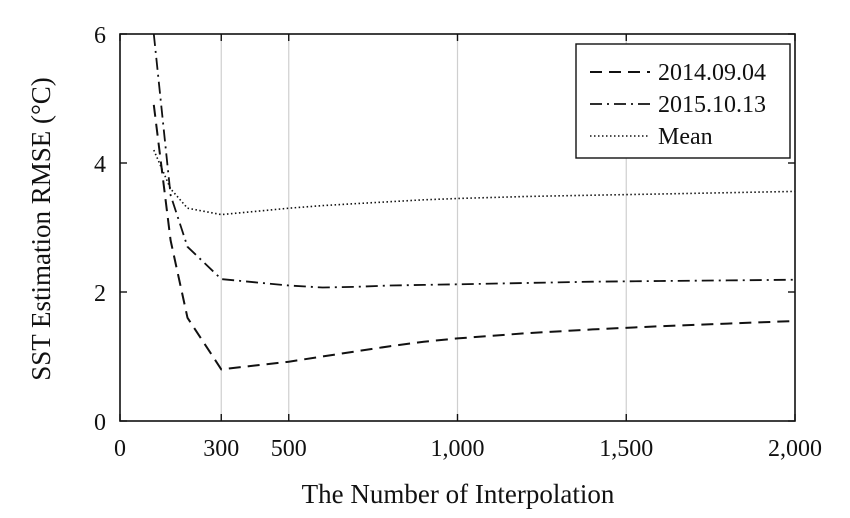 Image resolution: width=850 pixels, height=518 pixels. Describe the element at coordinates (100, 423) in the screenshot. I see `y-tick-label: 0` at that location.